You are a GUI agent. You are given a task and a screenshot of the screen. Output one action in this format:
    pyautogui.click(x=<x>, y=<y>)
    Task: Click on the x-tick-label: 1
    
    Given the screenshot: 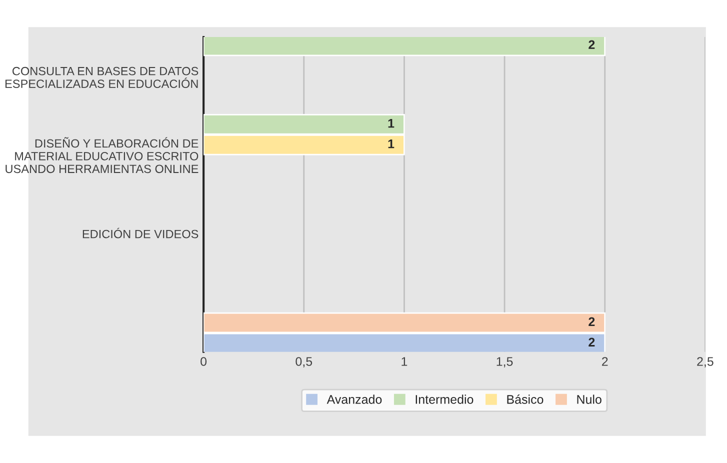 What is the action you would take?
    pyautogui.click(x=405, y=361)
    